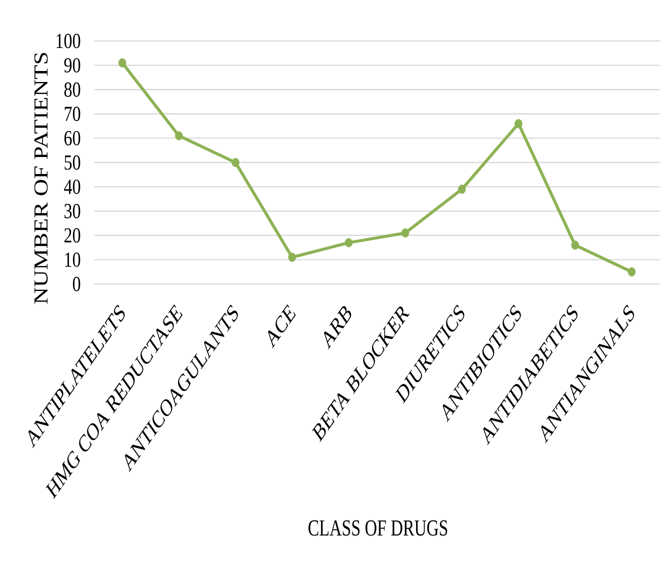  What do you see at coordinates (72, 65) in the screenshot?
I see `y-tick-label: 90` at bounding box center [72, 65].